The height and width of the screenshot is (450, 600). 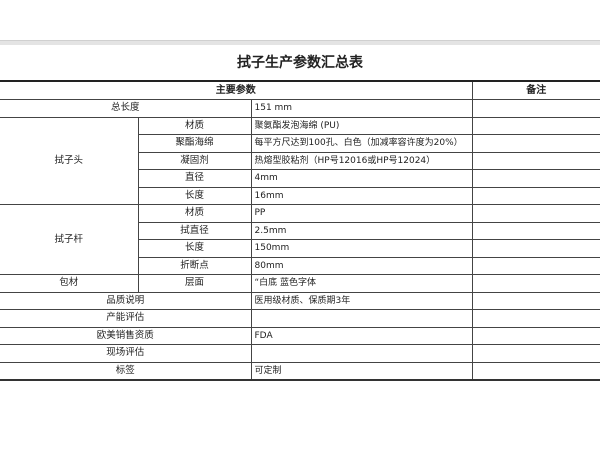 I want to click on table-row: 拭直径 2.5mm, so click(x=300, y=230).